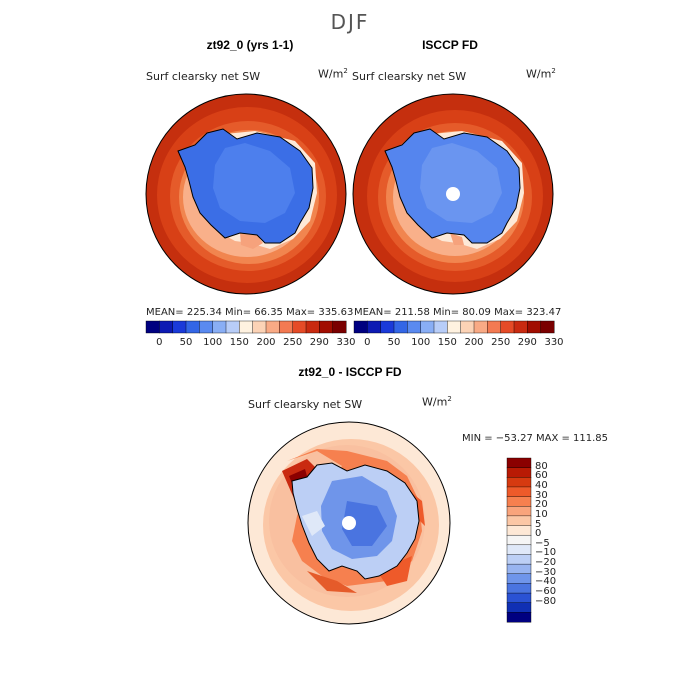 The image size is (700, 700). I want to click on diff-title: zt92_0 - ISCCP FD, so click(350, 372).